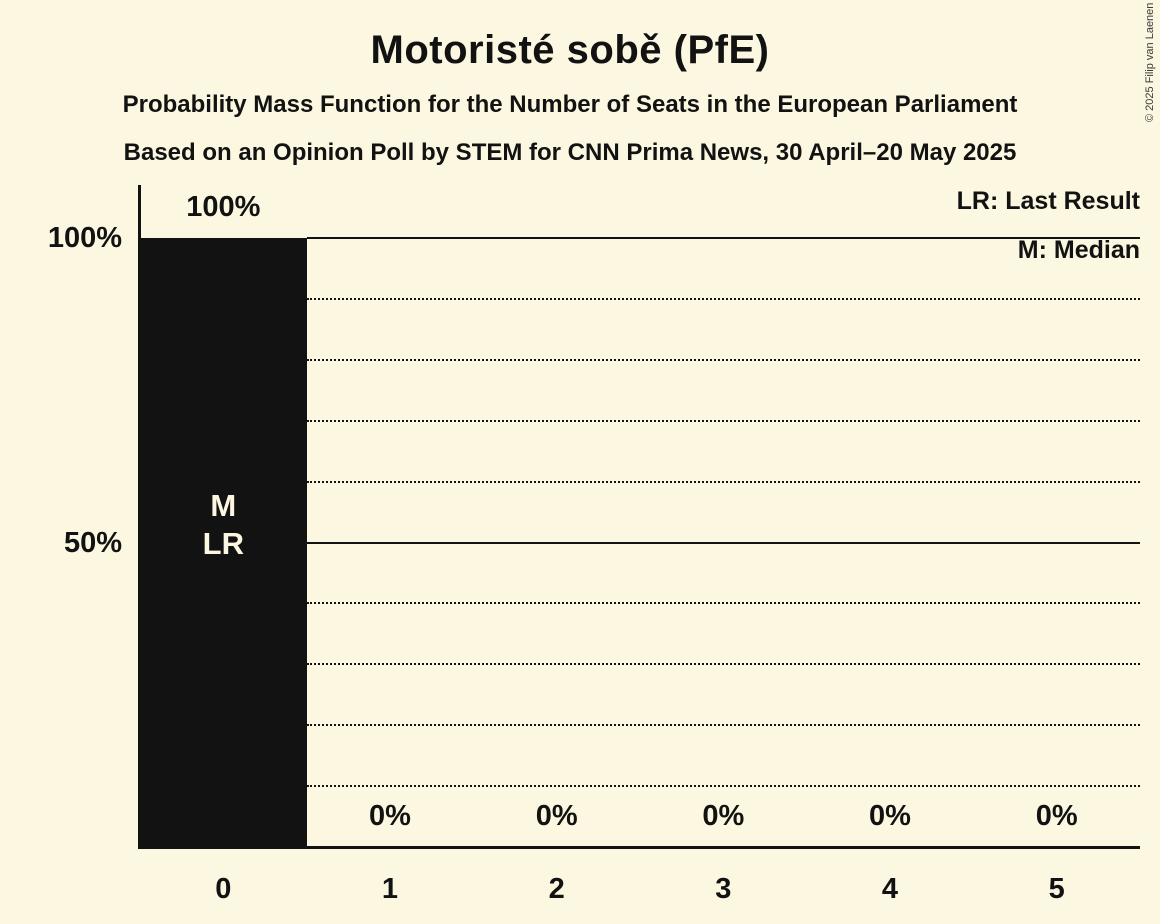 The image size is (1160, 924). What do you see at coordinates (723, 725) in the screenshot?
I see `gridline-20pct` at bounding box center [723, 725].